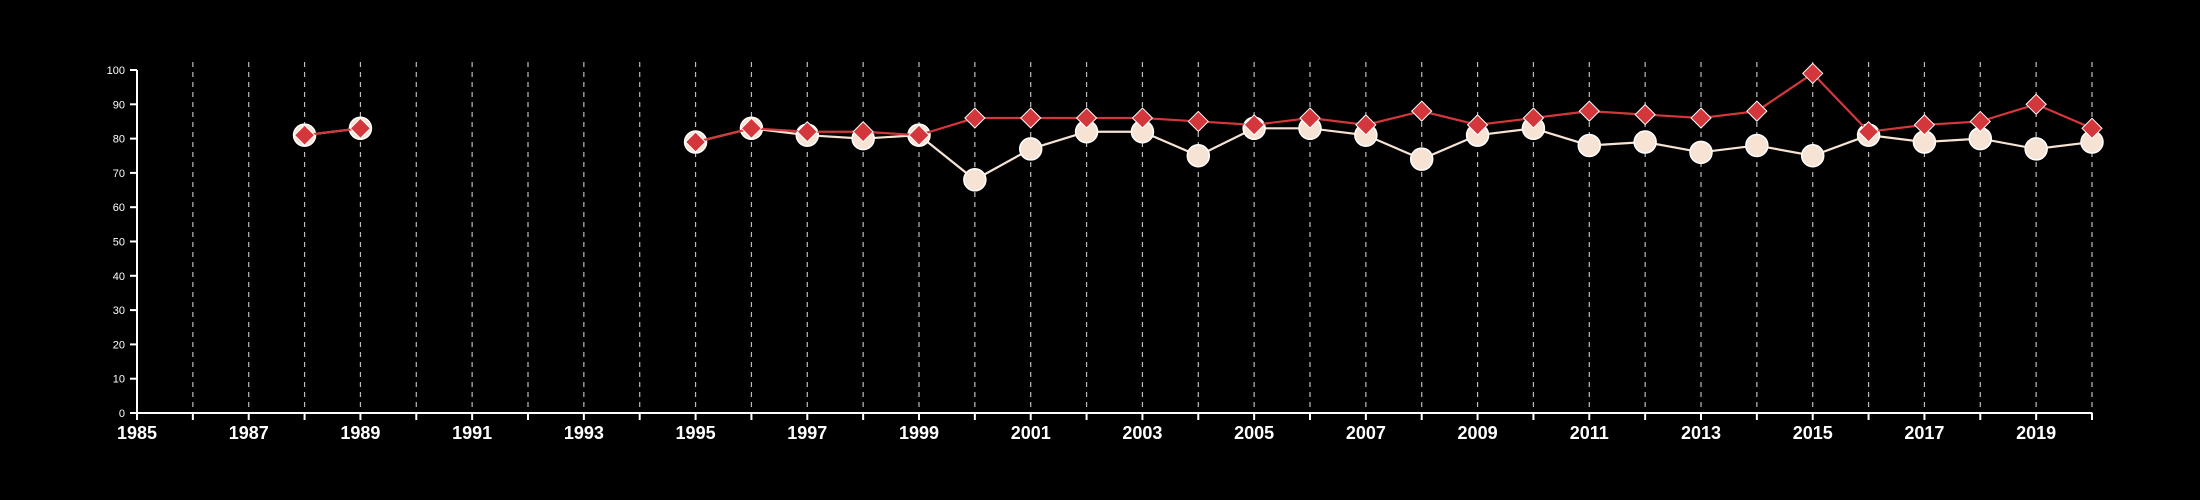 The image size is (2200, 500). Describe the element at coordinates (807, 433) in the screenshot. I see `x-tick-label: 1997` at that location.